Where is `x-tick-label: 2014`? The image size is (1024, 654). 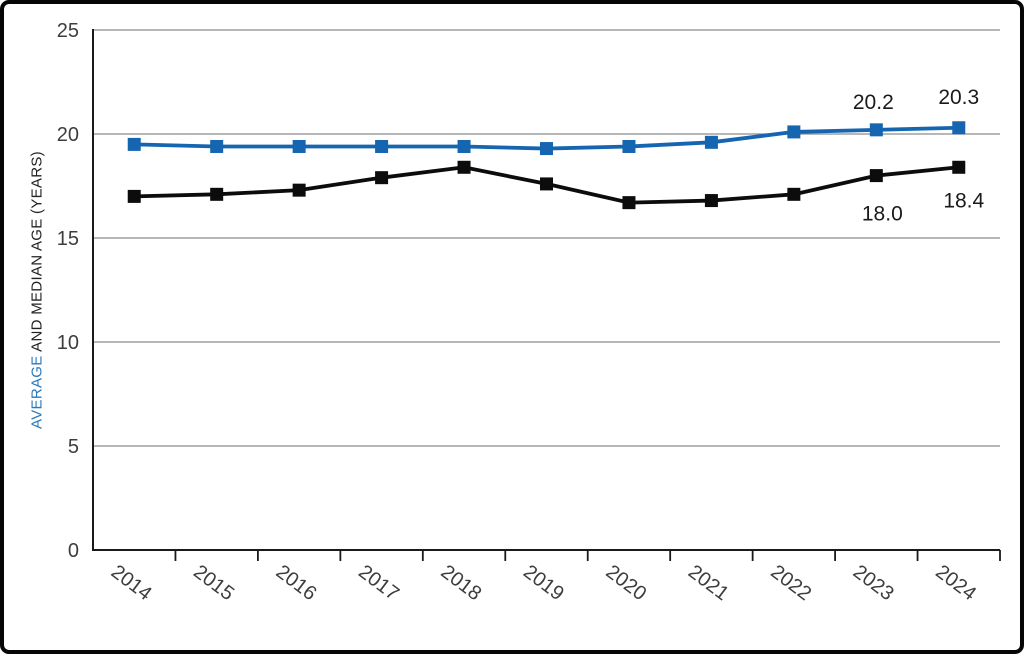 x-tick-label: 2014 is located at coordinates (131, 583).